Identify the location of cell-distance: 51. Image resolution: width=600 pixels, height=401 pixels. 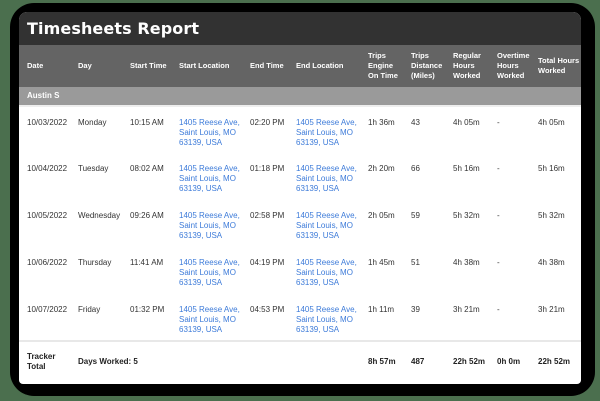
(415, 262).